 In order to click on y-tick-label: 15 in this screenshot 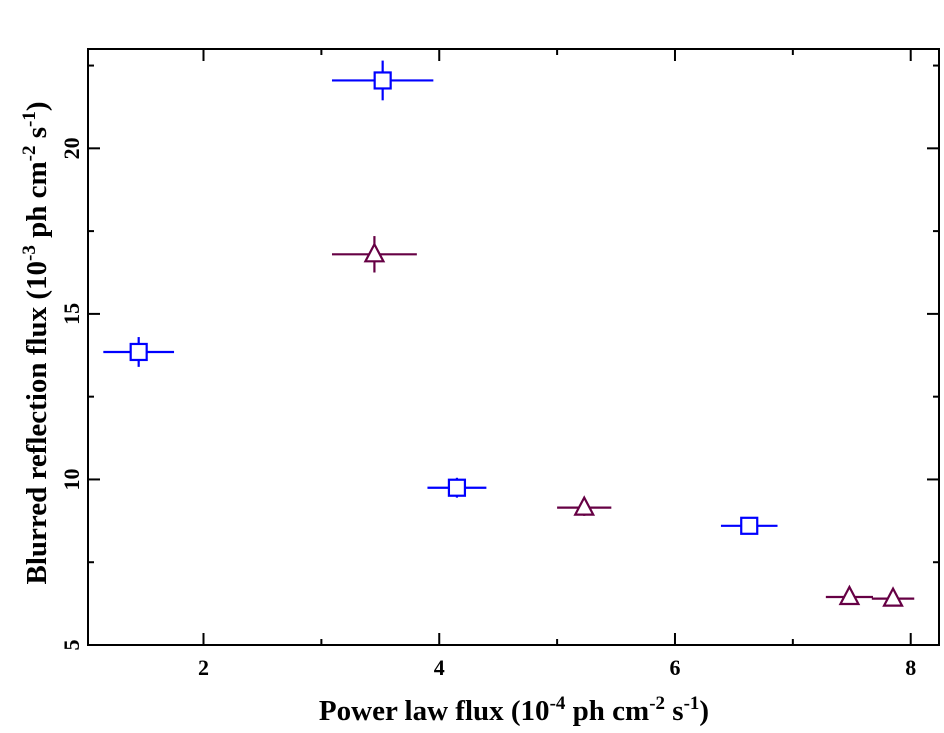, I will do `click(71, 314)`.